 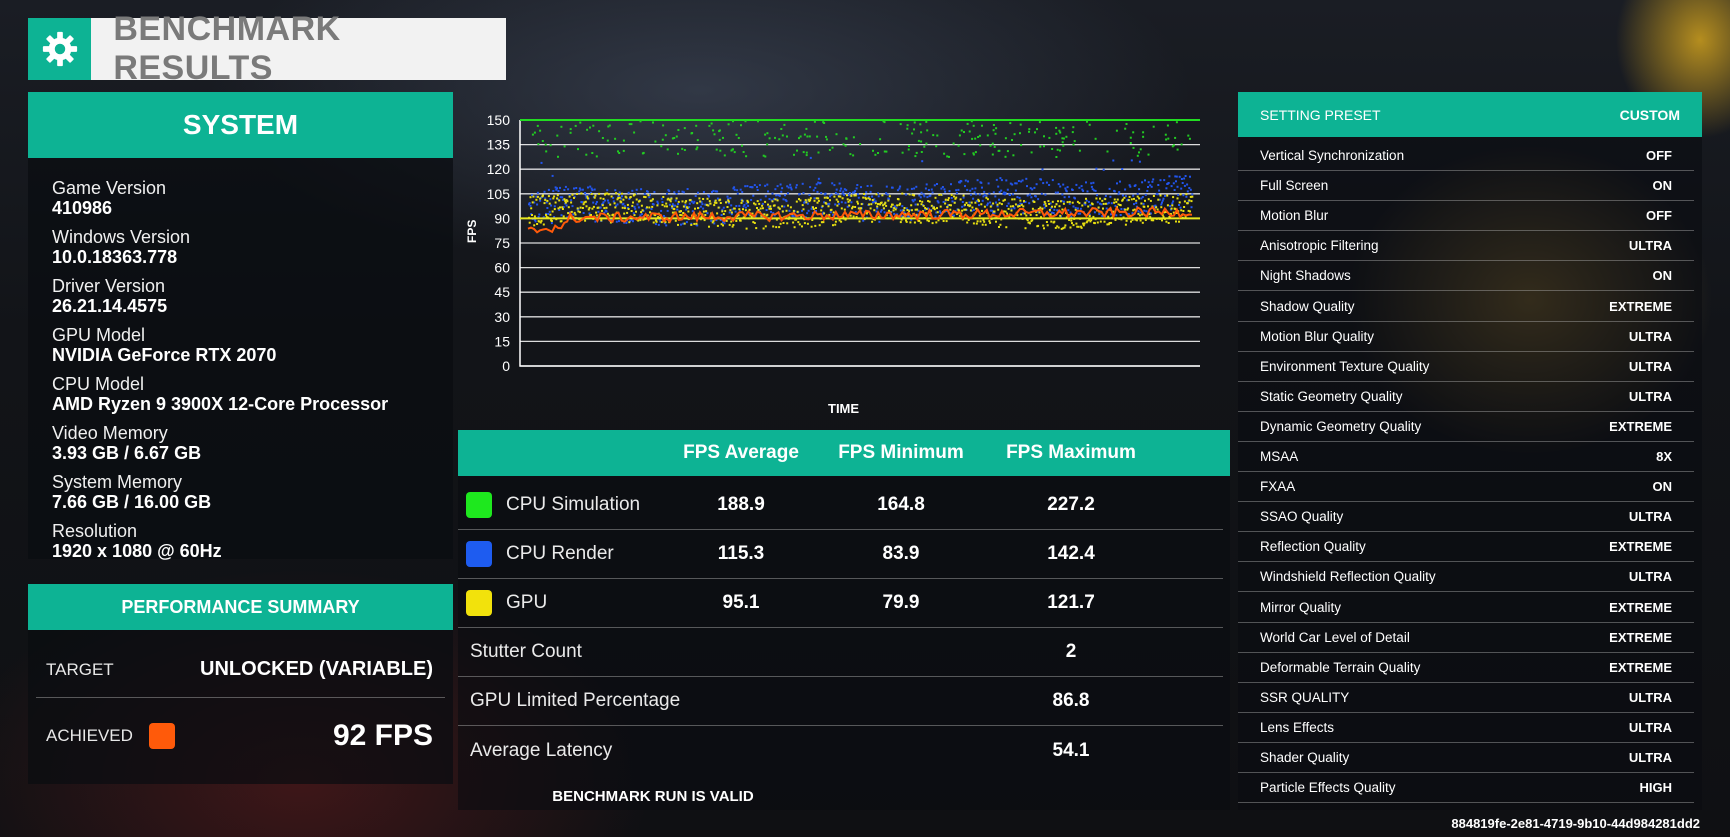 What do you see at coordinates (1466, 547) in the screenshot?
I see `setting-row: Reflection Quality EXTREME` at bounding box center [1466, 547].